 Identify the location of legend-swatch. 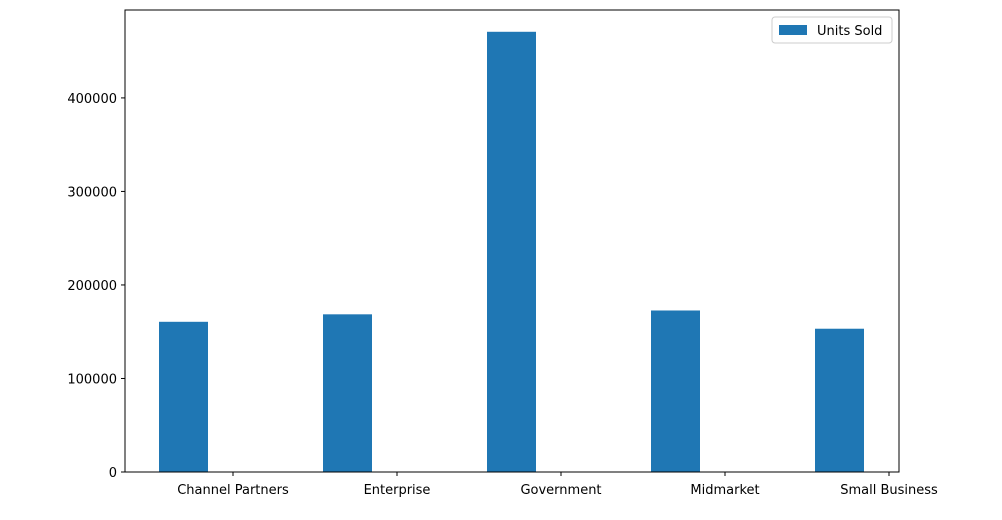
(793, 30).